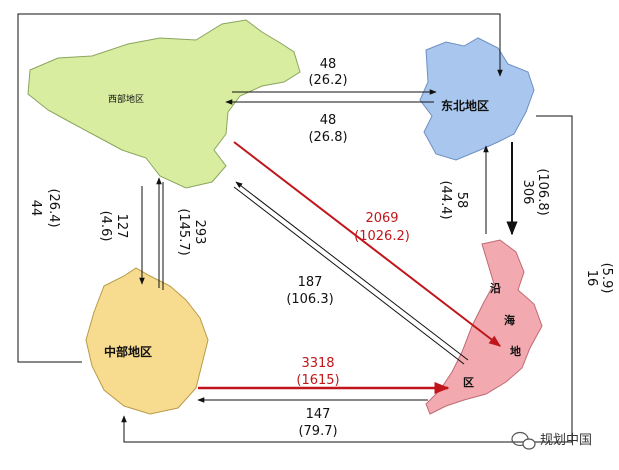 The image size is (619, 470). What do you see at coordinates (317, 363) in the screenshot?
I see `flow-central-to-coast-value: 3318` at bounding box center [317, 363].